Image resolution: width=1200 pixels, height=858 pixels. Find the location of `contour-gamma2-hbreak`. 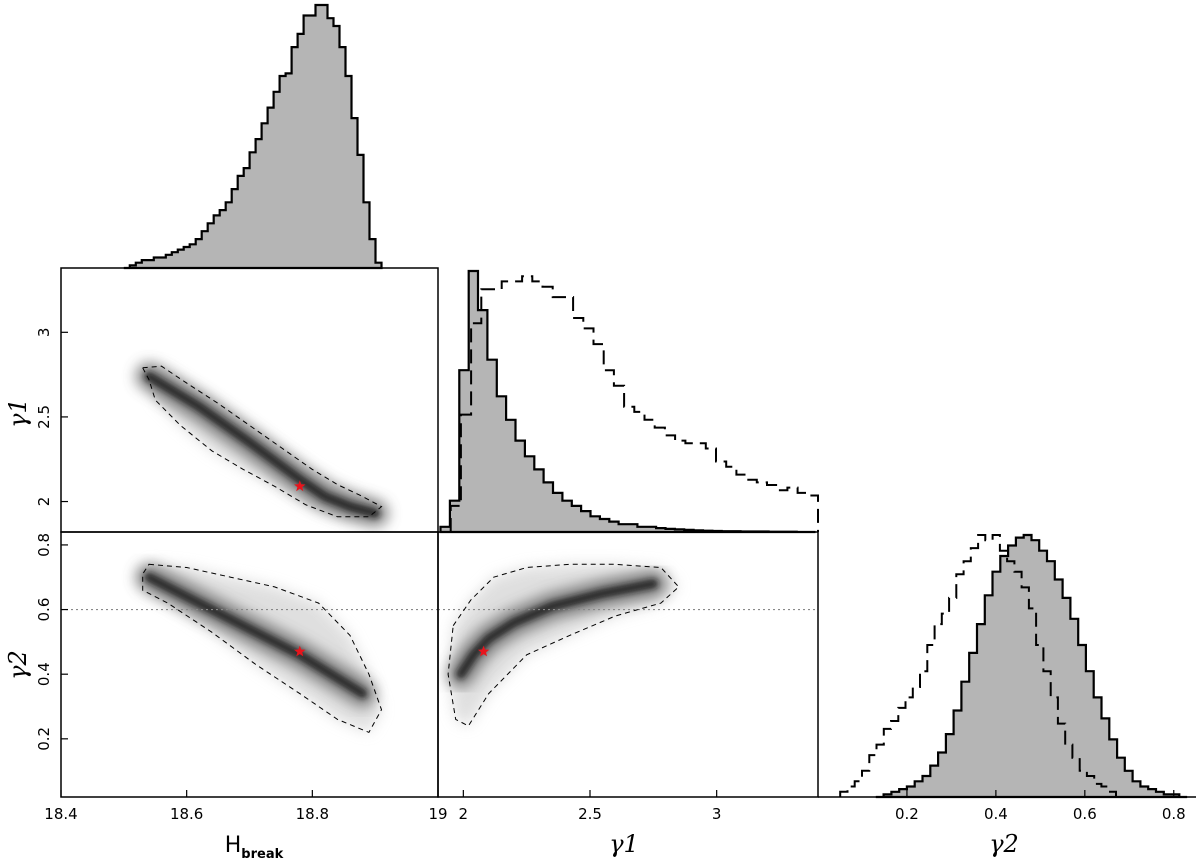

contour-gamma2-hbreak is located at coordinates (262, 648).